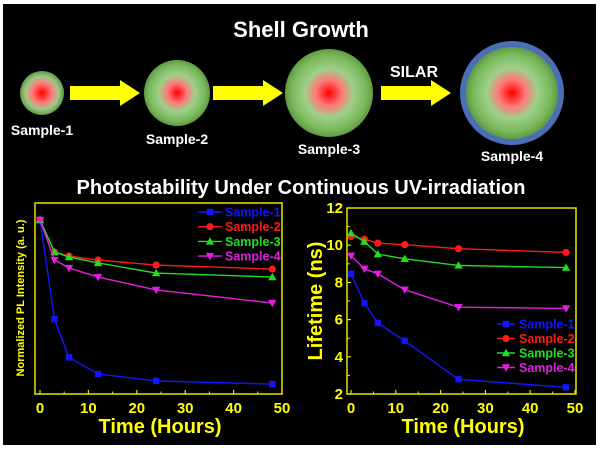  What do you see at coordinates (163, 408) in the screenshot?
I see `pl-chart-x-tick-labels: 0 10 20 30 40 50` at bounding box center [163, 408].